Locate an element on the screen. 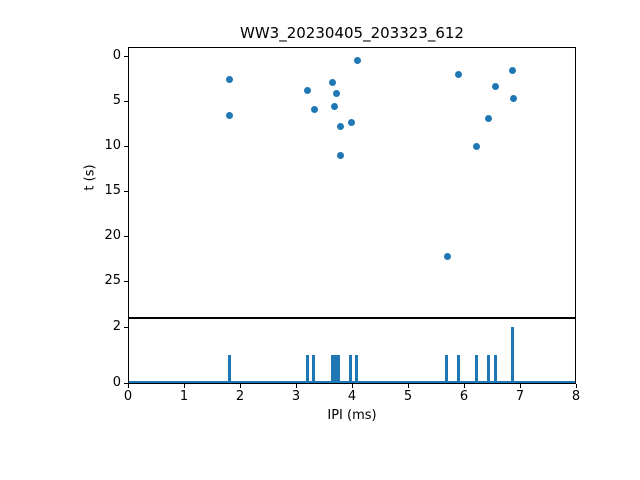 This screenshot has width=640, height=480. histogram-axes is located at coordinates (352, 351).